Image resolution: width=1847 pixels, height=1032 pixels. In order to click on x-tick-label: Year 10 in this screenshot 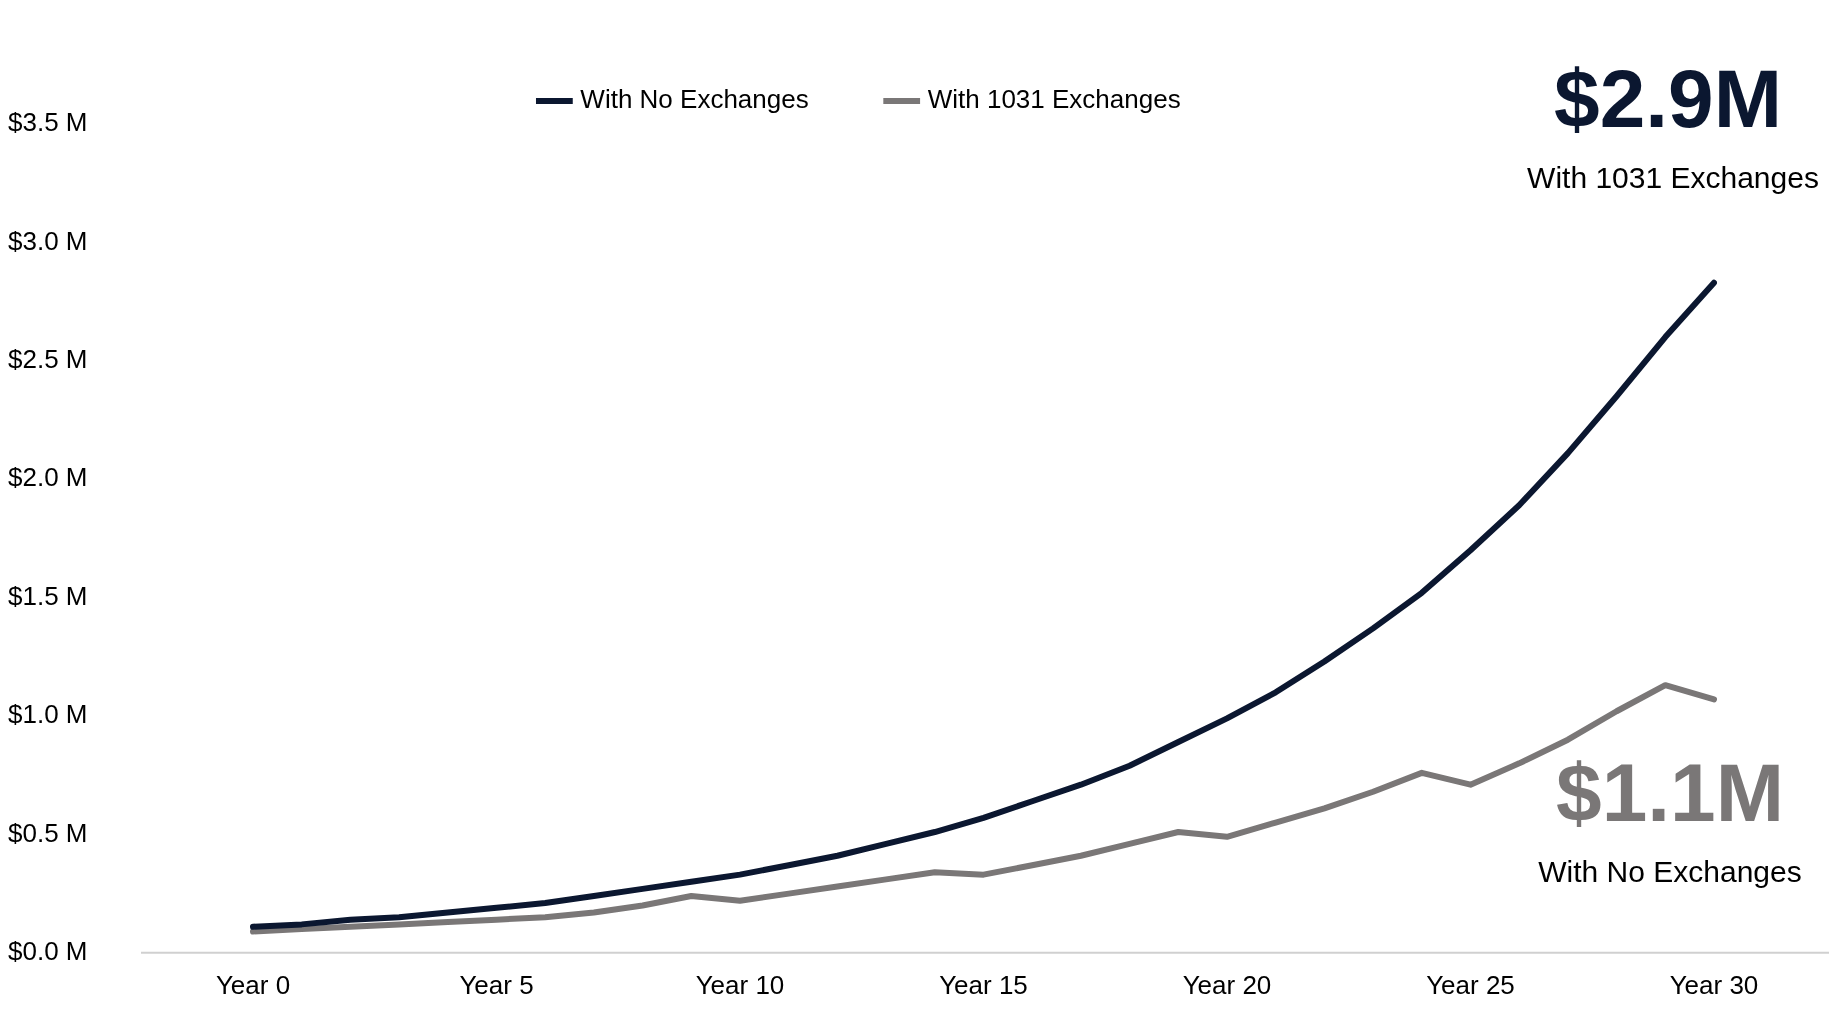, I will do `click(740, 984)`.